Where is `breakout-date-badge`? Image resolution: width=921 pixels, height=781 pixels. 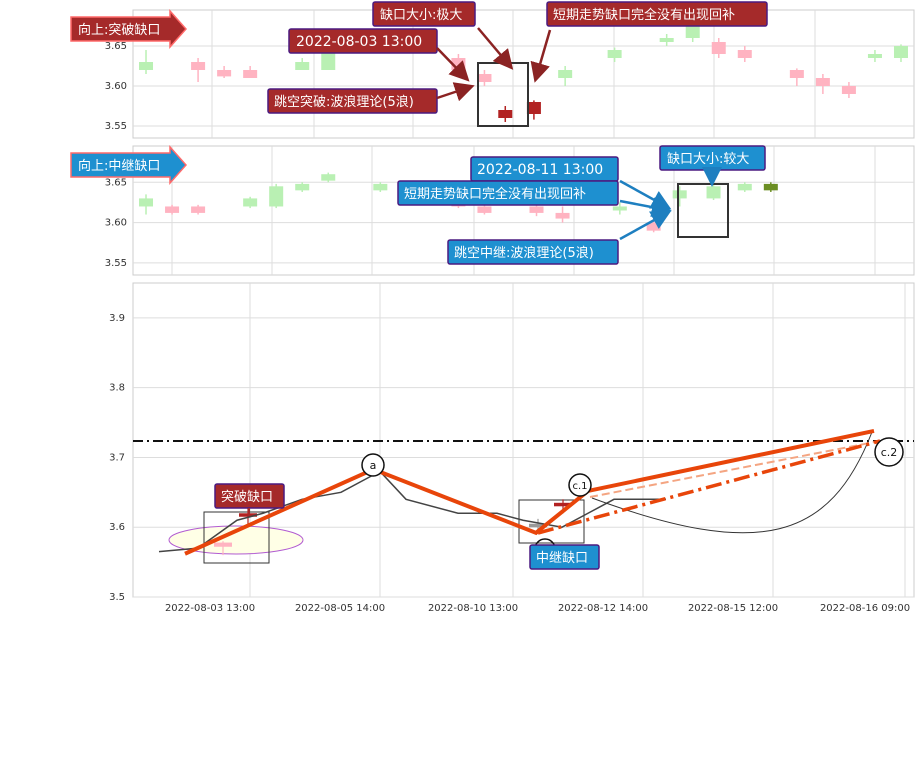
breakout-date-badge is located at coordinates (363, 41).